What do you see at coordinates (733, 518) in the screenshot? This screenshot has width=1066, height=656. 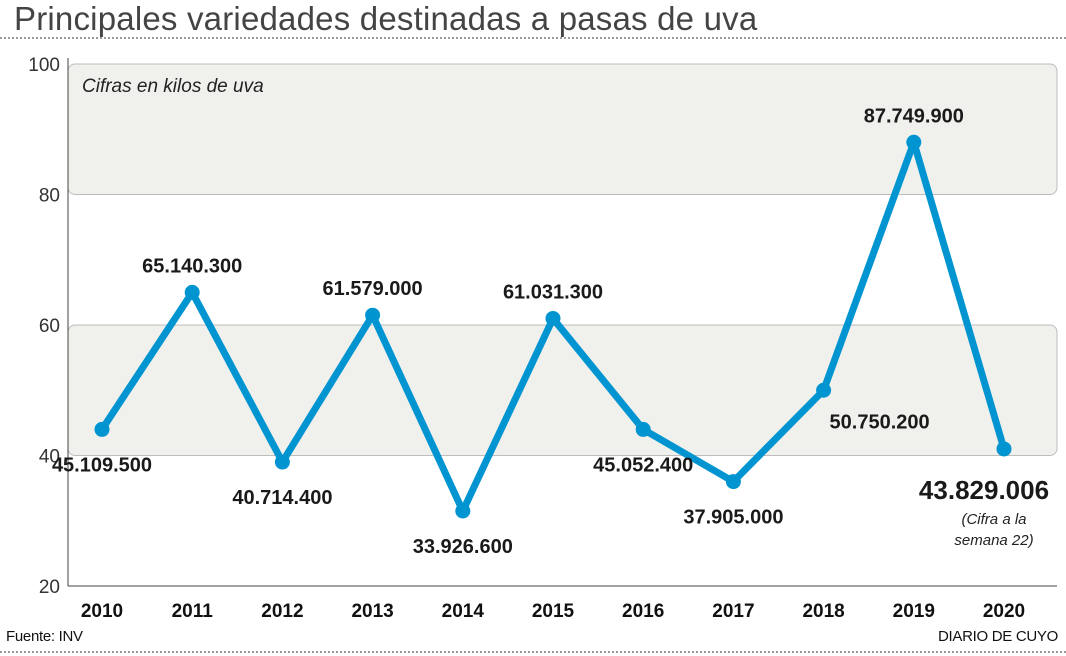 I see `data-label: 37.905.000` at bounding box center [733, 518].